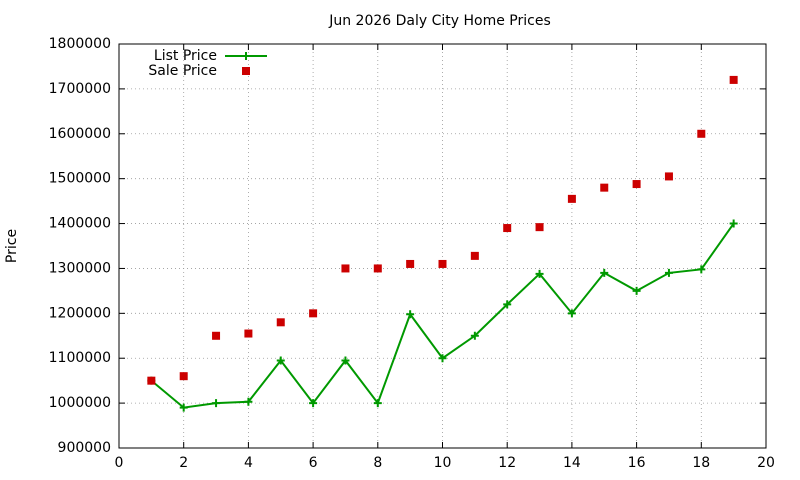  Describe the element at coordinates (84, 448) in the screenshot. I see `y-tick-label: 900000` at that location.